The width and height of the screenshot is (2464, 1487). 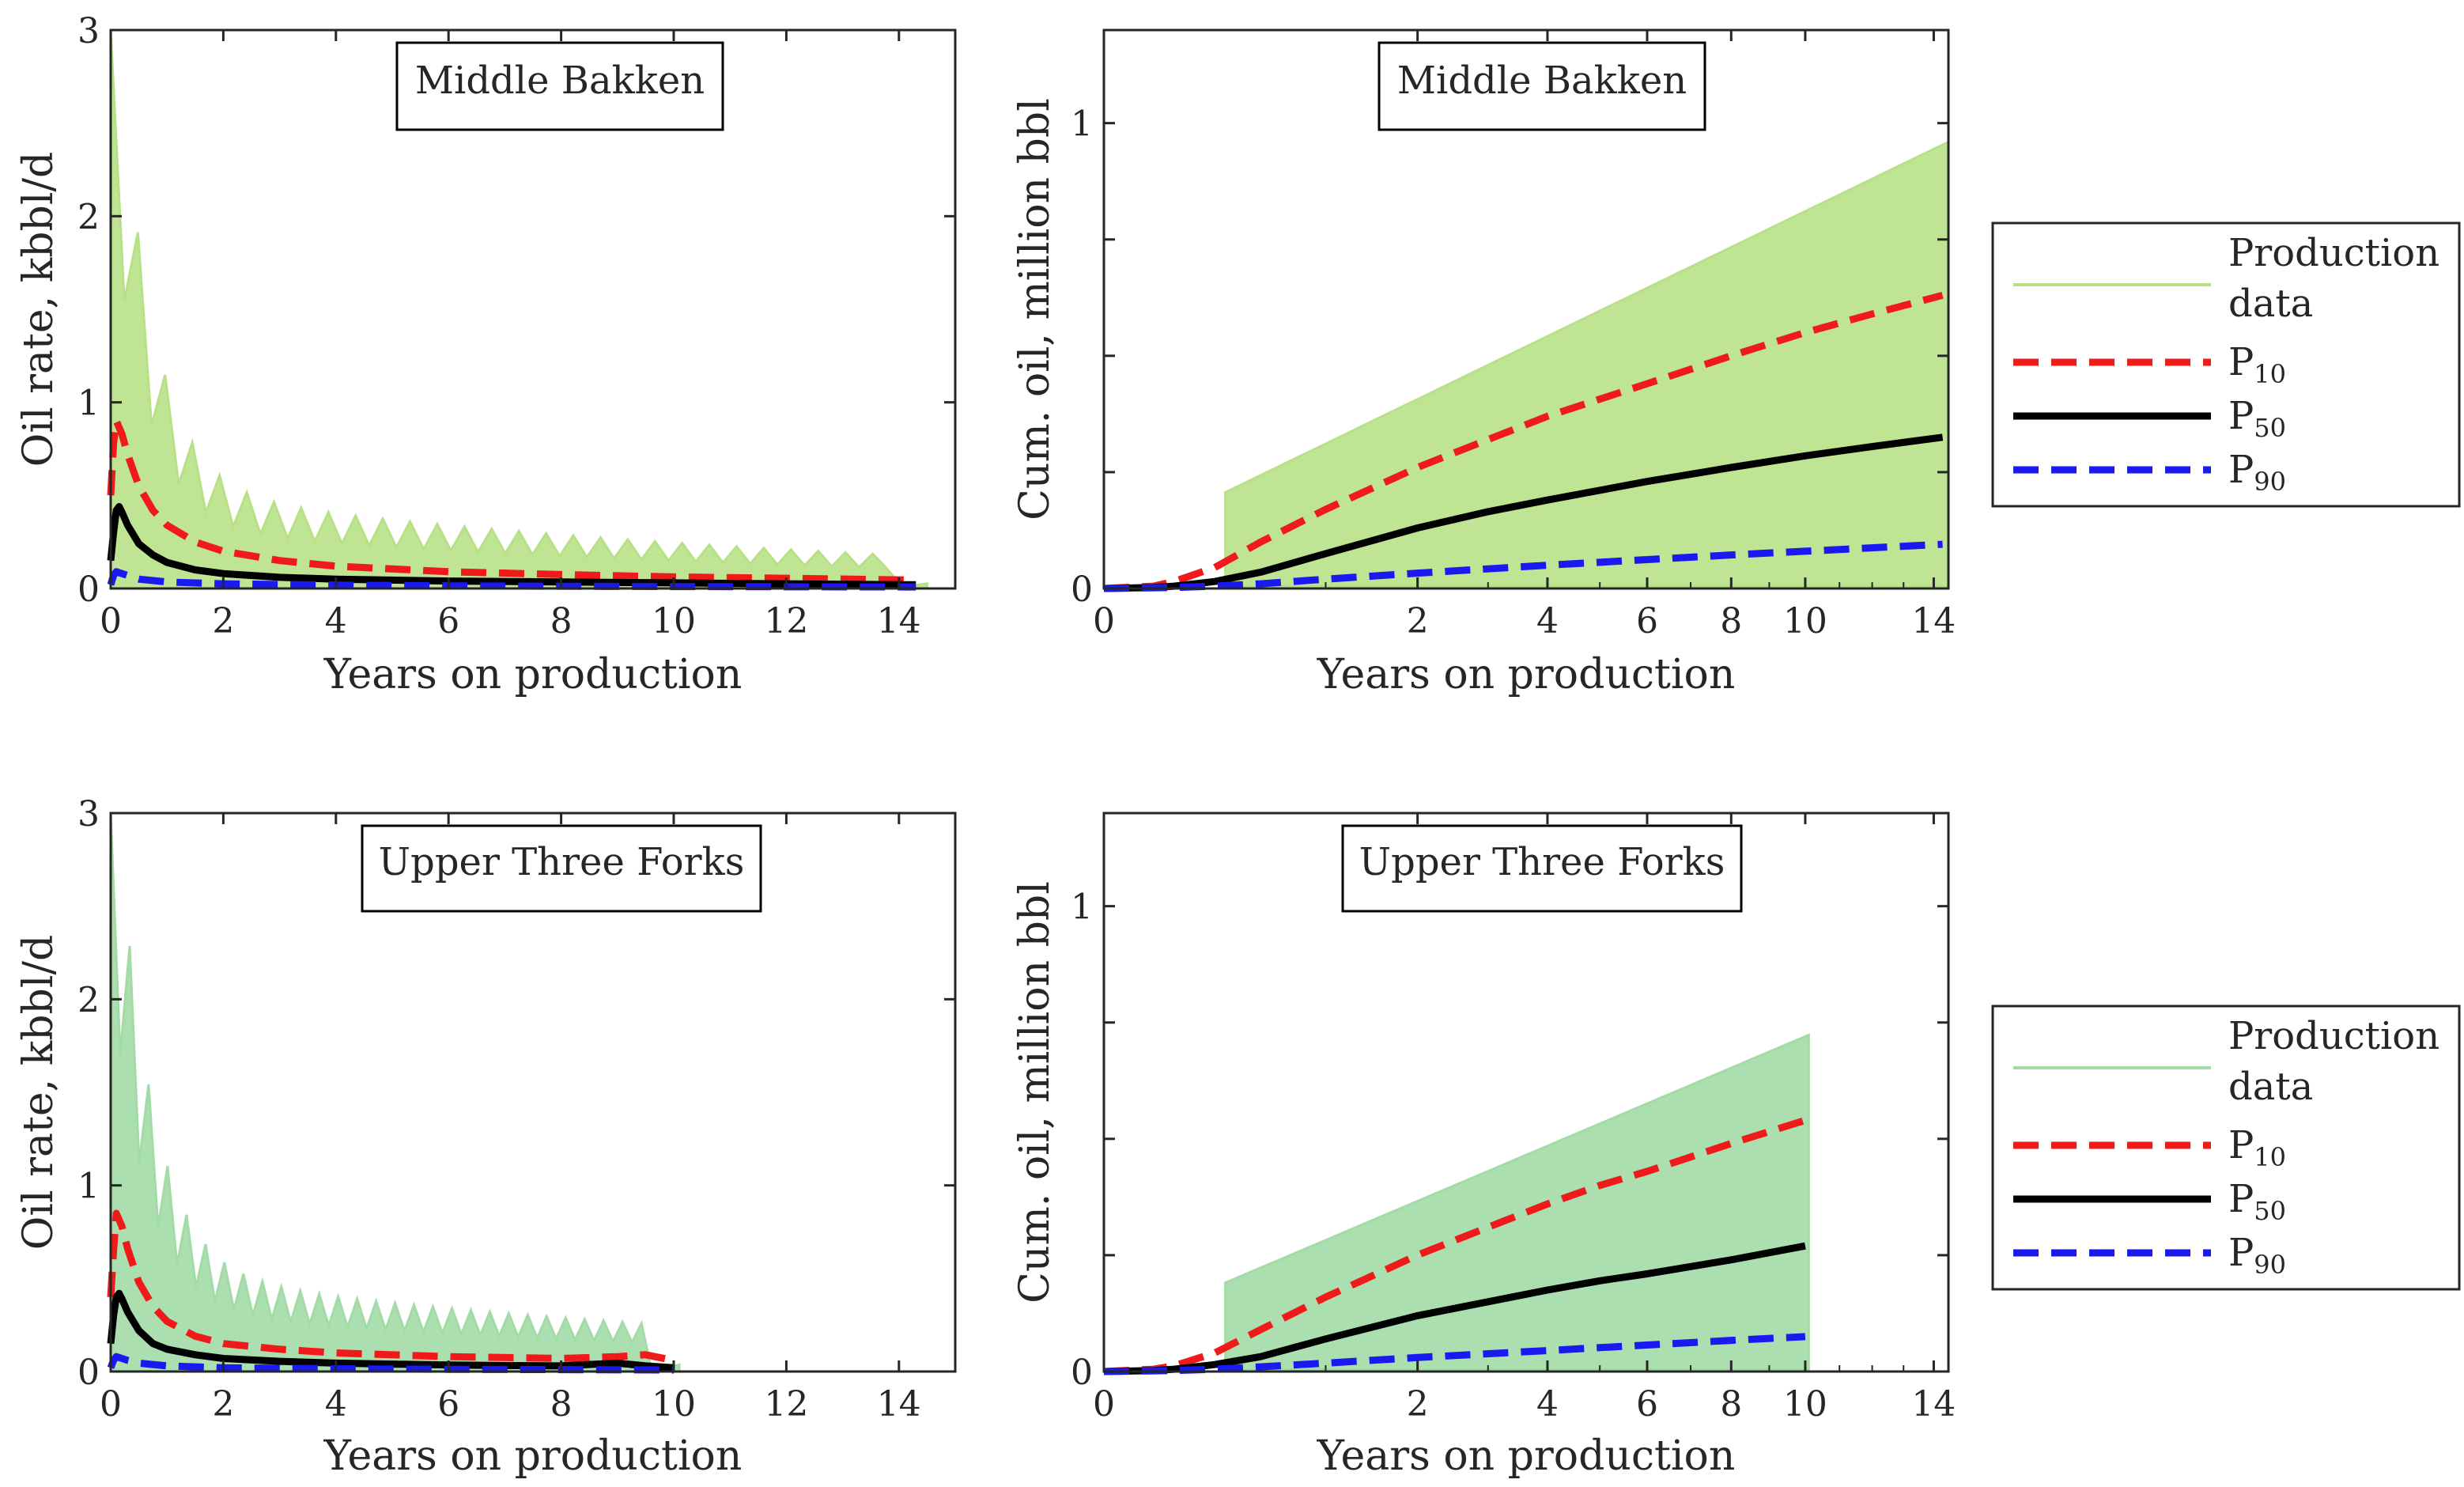 What do you see at coordinates (2226, 364) in the screenshot?
I see `legend-top: Production data P10 P50 P90` at bounding box center [2226, 364].